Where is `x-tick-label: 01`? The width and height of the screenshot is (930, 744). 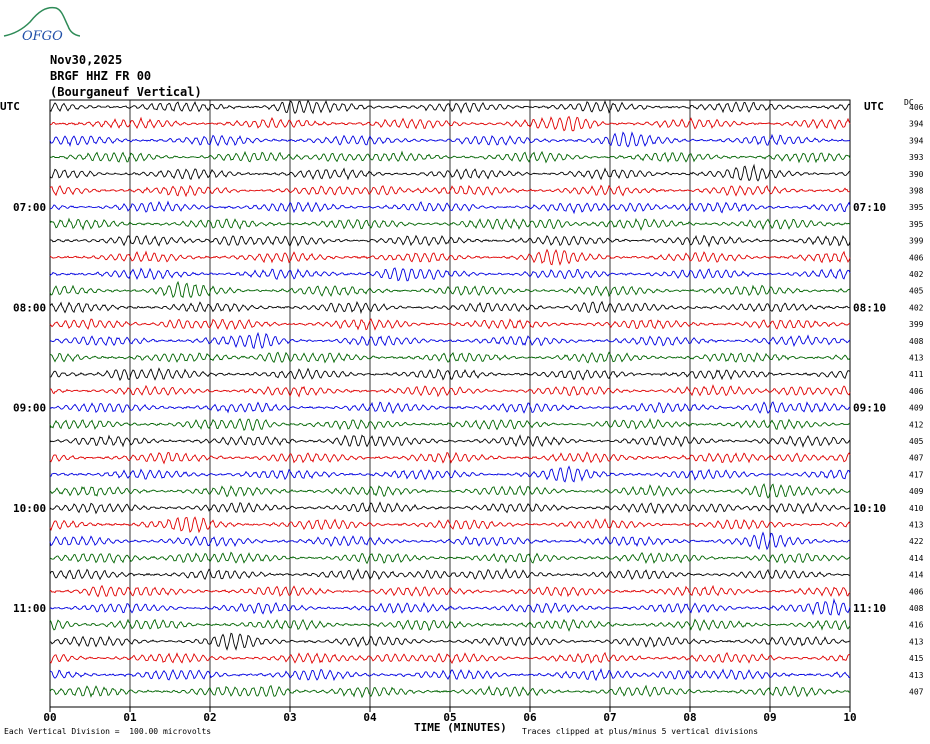 x-tick-label: 01 is located at coordinates (130, 717).